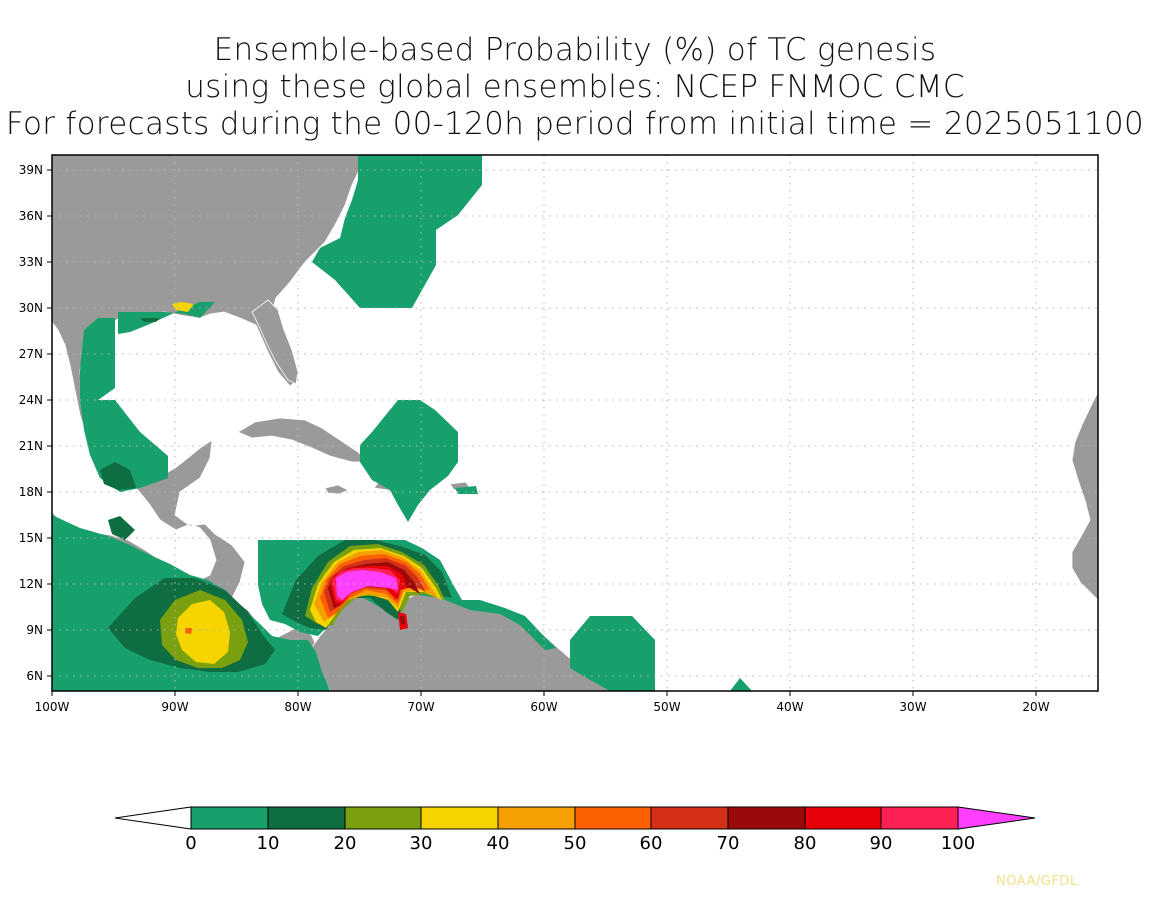 Image resolution: width=1150 pixels, height=924 pixels. What do you see at coordinates (31, 446) in the screenshot?
I see `lat-tick-label: 21N` at bounding box center [31, 446].